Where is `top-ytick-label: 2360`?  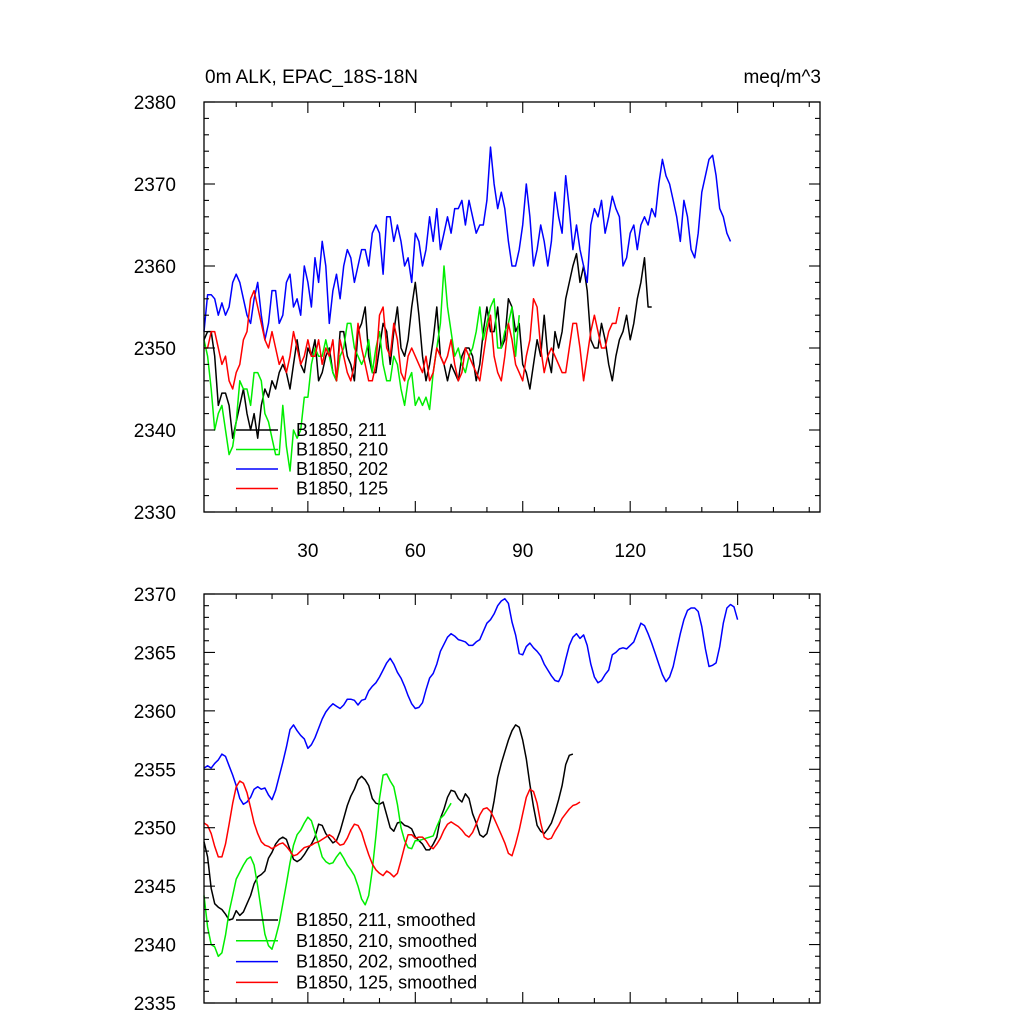
top-ytick-label: 2360 is located at coordinates (155, 267).